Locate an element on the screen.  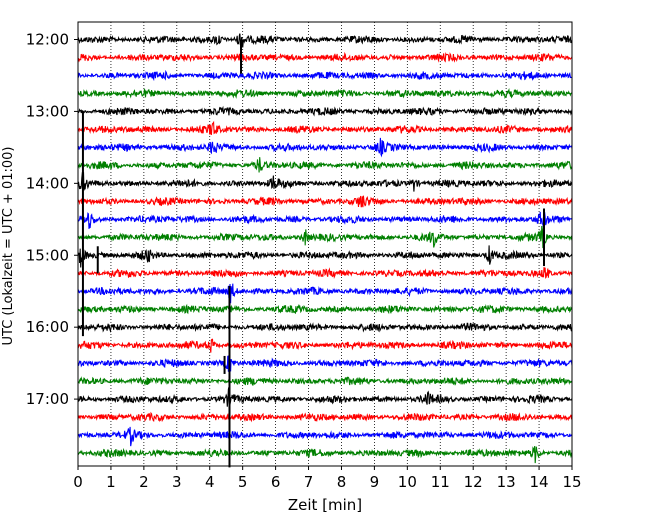
y-tick-label: 13:00 is located at coordinates (47, 111).